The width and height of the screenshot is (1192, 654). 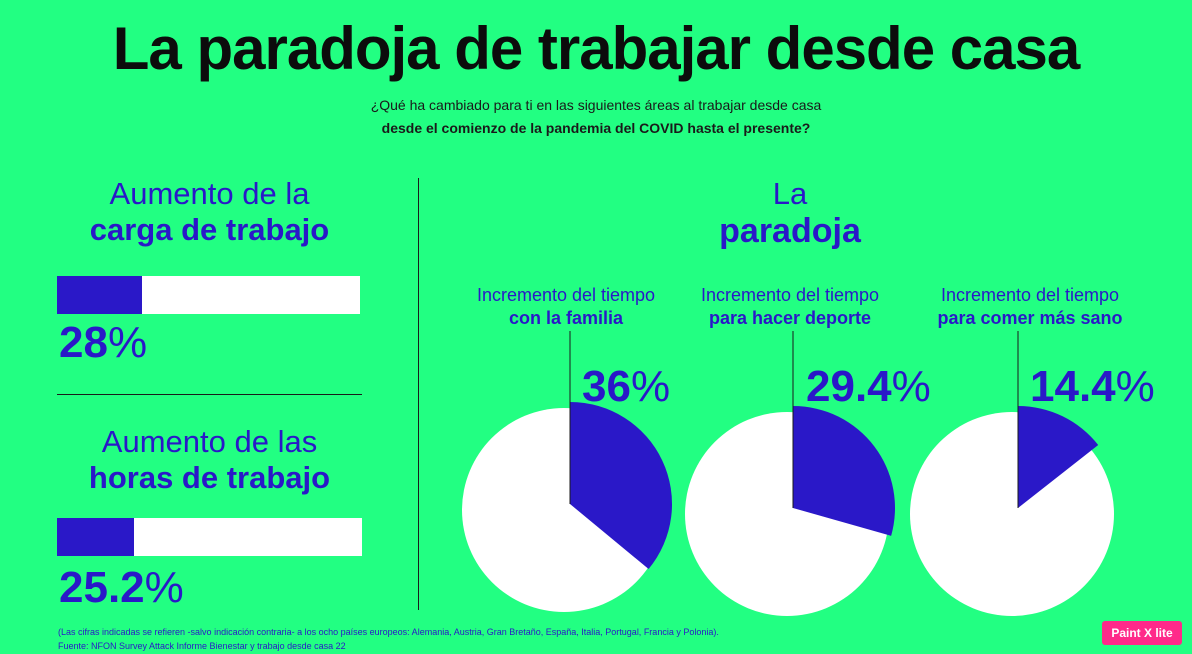 I want to click on column-divider, so click(x=418, y=394).